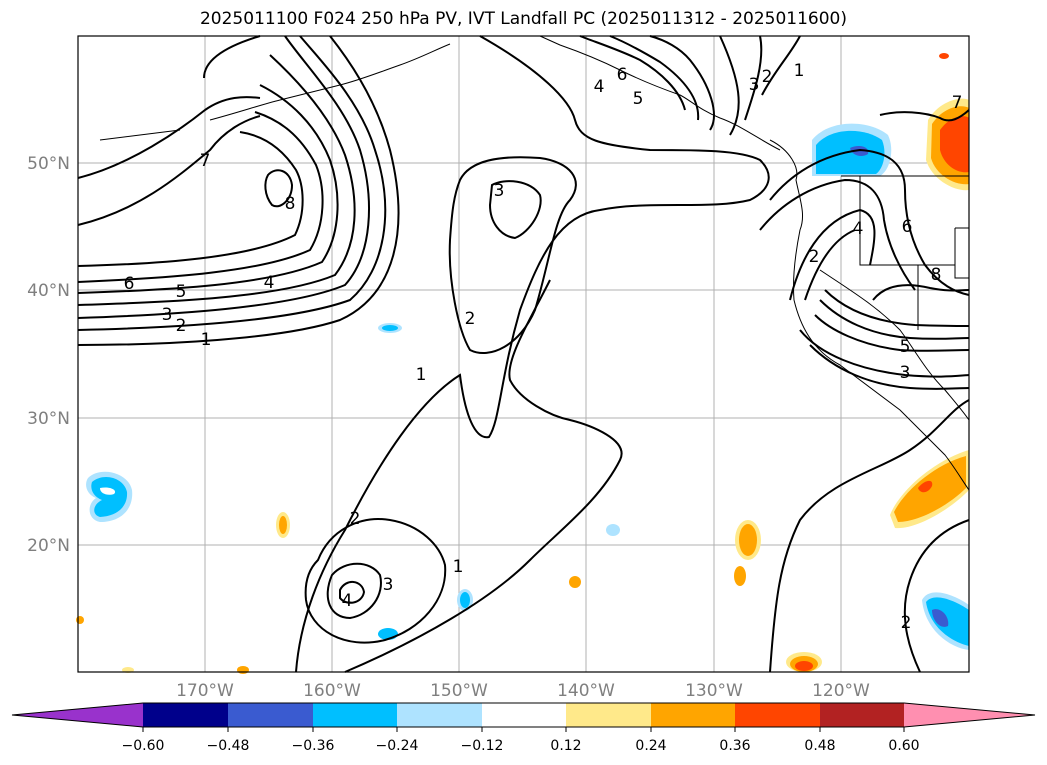  Describe the element at coordinates (819, 746) in the screenshot. I see `colorbar-tick-label: 0.48` at that location.